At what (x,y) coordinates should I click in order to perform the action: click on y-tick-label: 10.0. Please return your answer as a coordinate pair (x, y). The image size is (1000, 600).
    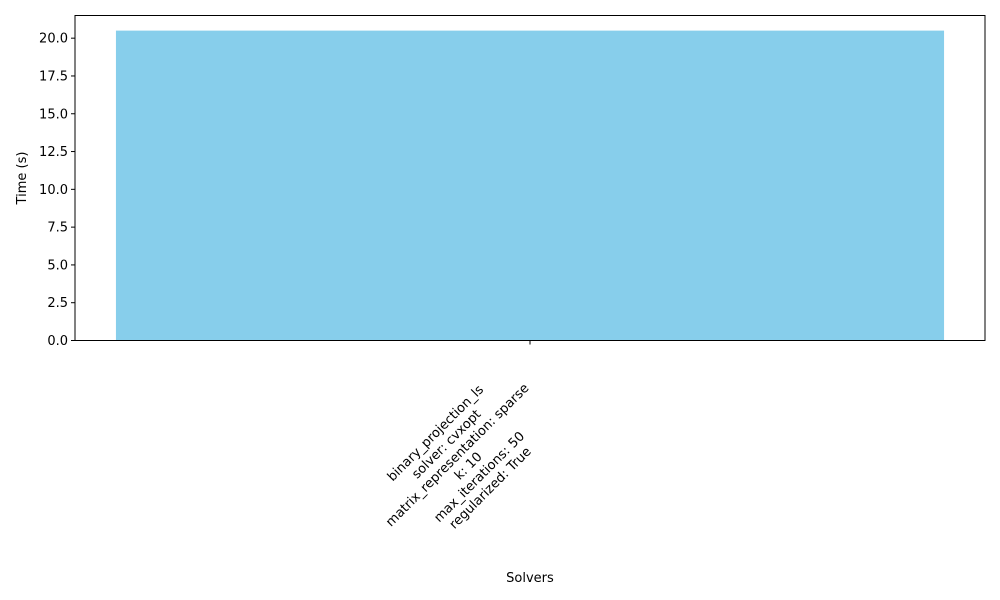
    Looking at the image, I should click on (53, 190).